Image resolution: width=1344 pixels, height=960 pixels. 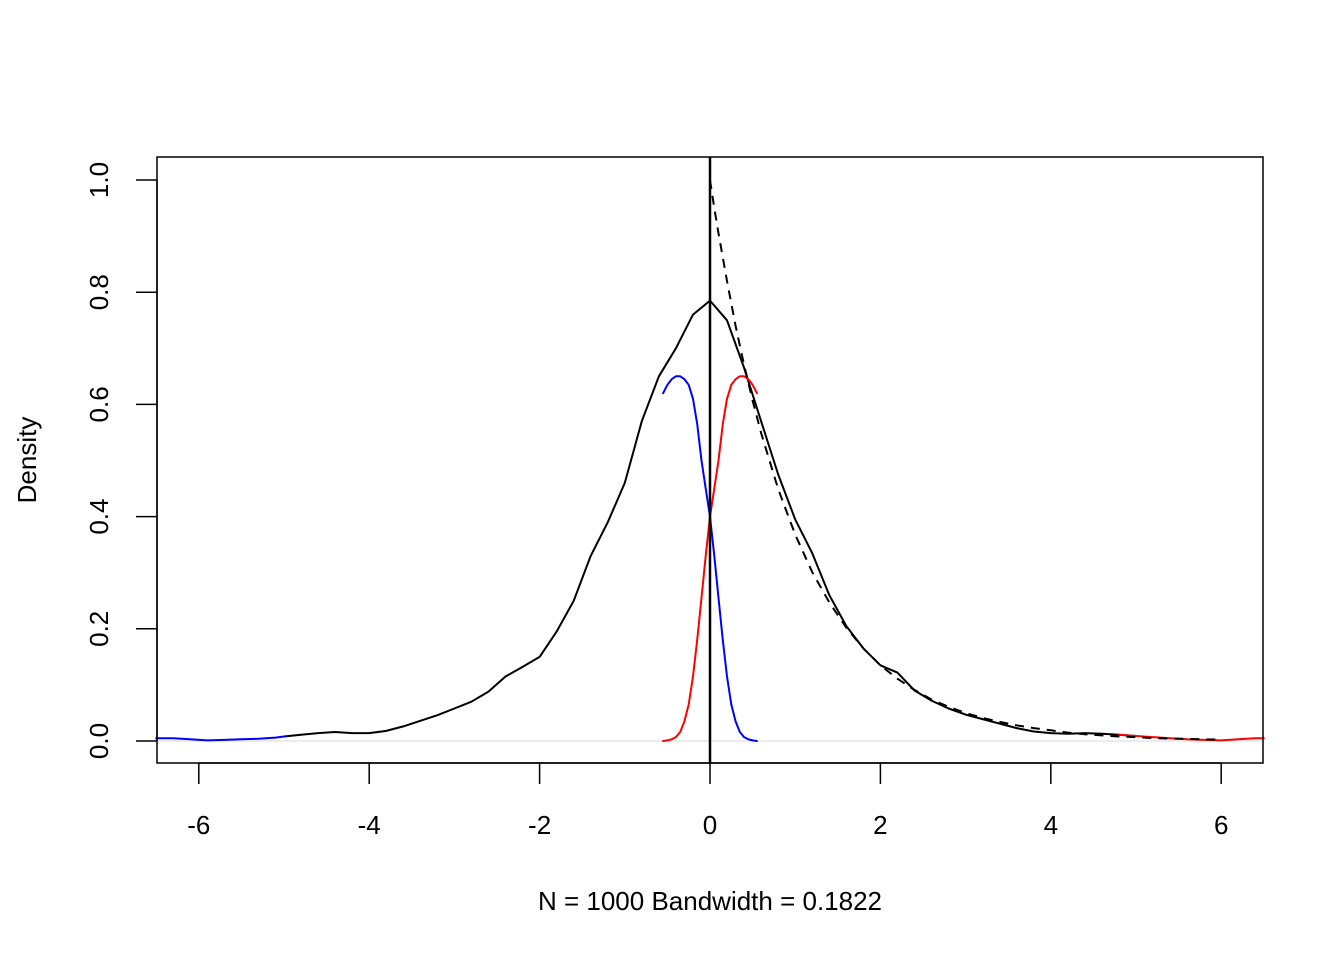 What do you see at coordinates (198, 825) in the screenshot?
I see `x-tick-label: -6` at bounding box center [198, 825].